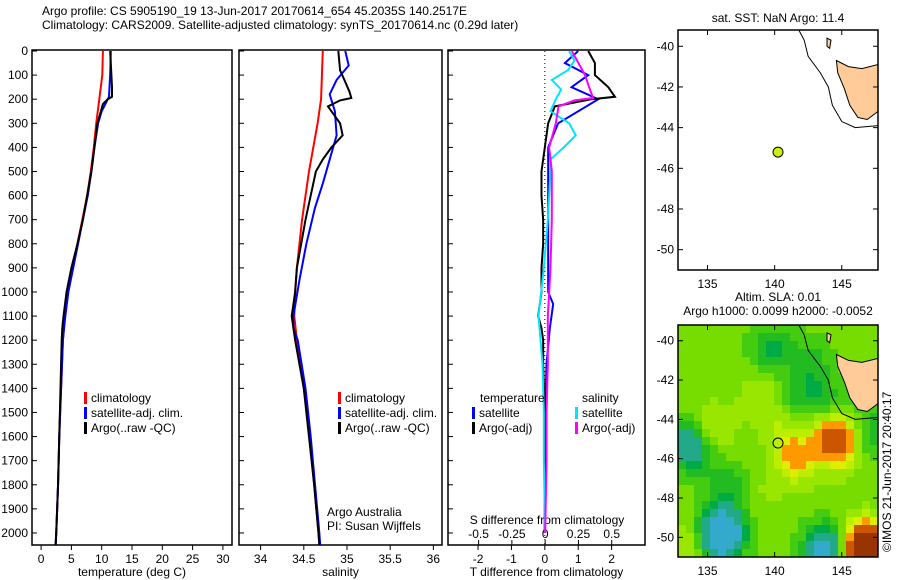 Image resolution: width=900 pixels, height=580 pixels. Describe the element at coordinates (829, 43) in the screenshot. I see `king-island` at that location.